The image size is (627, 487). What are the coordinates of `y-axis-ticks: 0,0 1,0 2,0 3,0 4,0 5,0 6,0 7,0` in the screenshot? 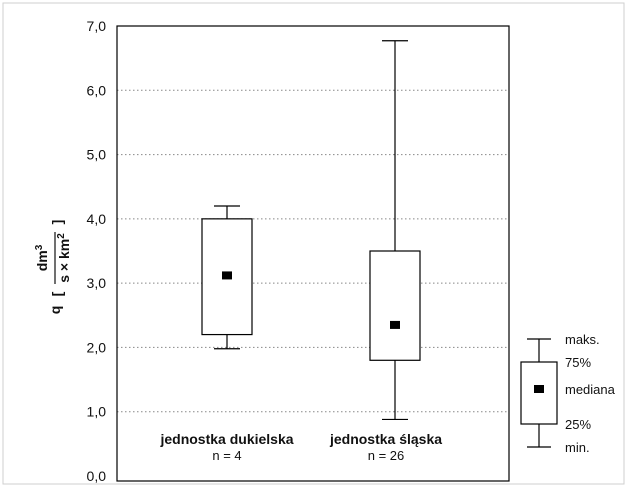 It's located at (97, 251).